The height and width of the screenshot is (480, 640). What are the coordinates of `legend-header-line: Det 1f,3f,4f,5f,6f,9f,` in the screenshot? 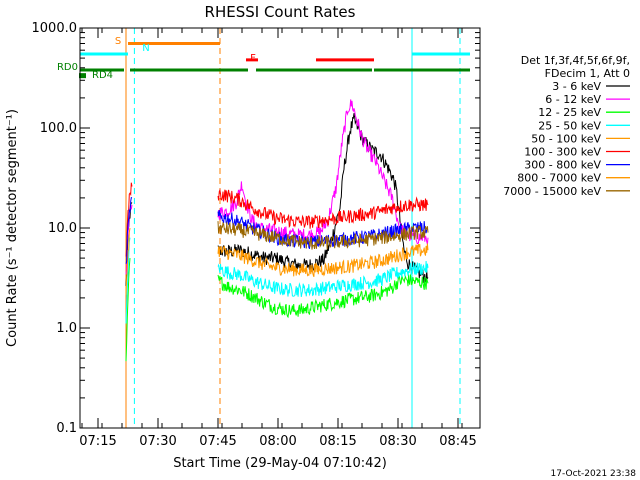 It's located at (575, 60).